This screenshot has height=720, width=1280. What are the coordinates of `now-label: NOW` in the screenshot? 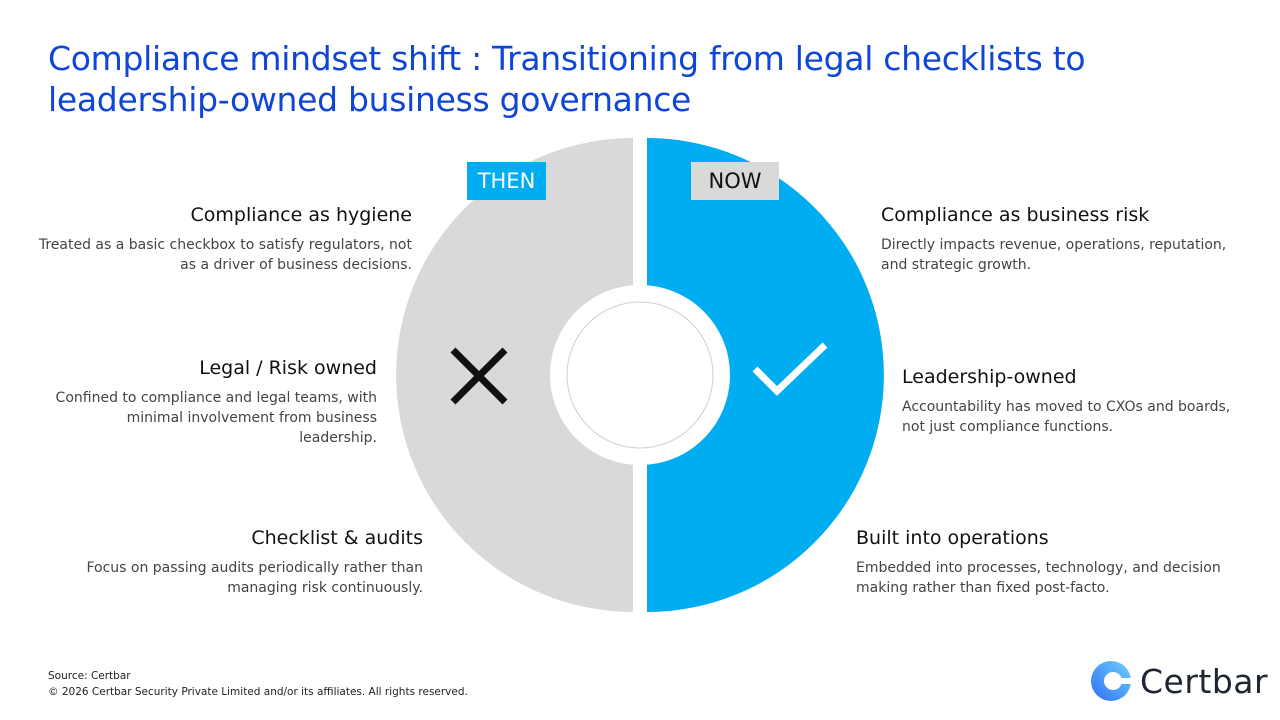 It's located at (735, 181).